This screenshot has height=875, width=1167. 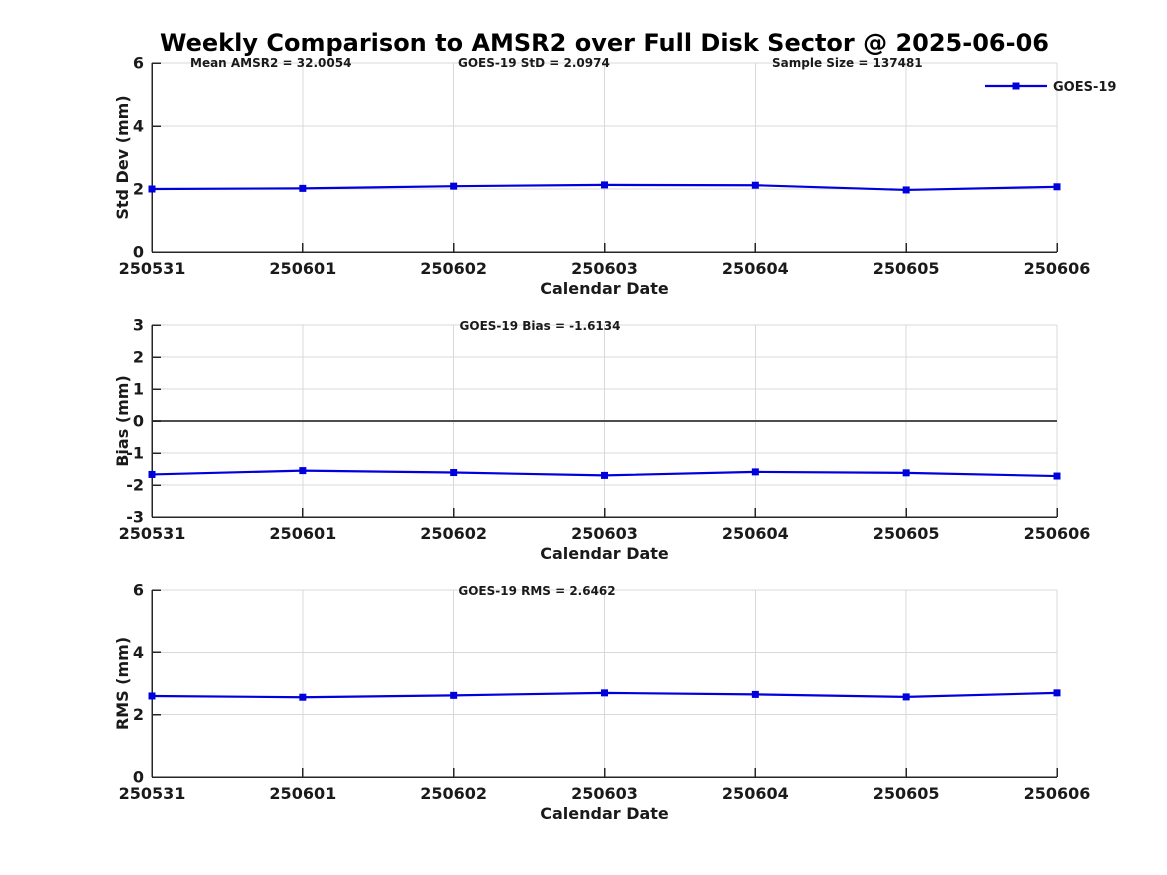 I want to click on y-axis-label: Bias (mm), so click(x=122, y=421).